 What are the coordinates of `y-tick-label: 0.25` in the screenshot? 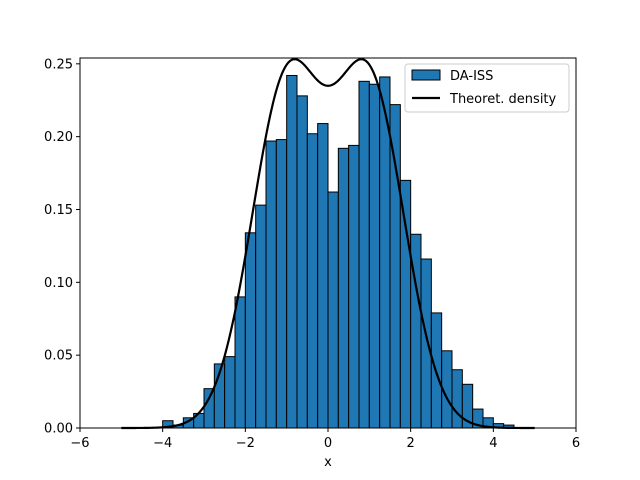 It's located at (58, 64).